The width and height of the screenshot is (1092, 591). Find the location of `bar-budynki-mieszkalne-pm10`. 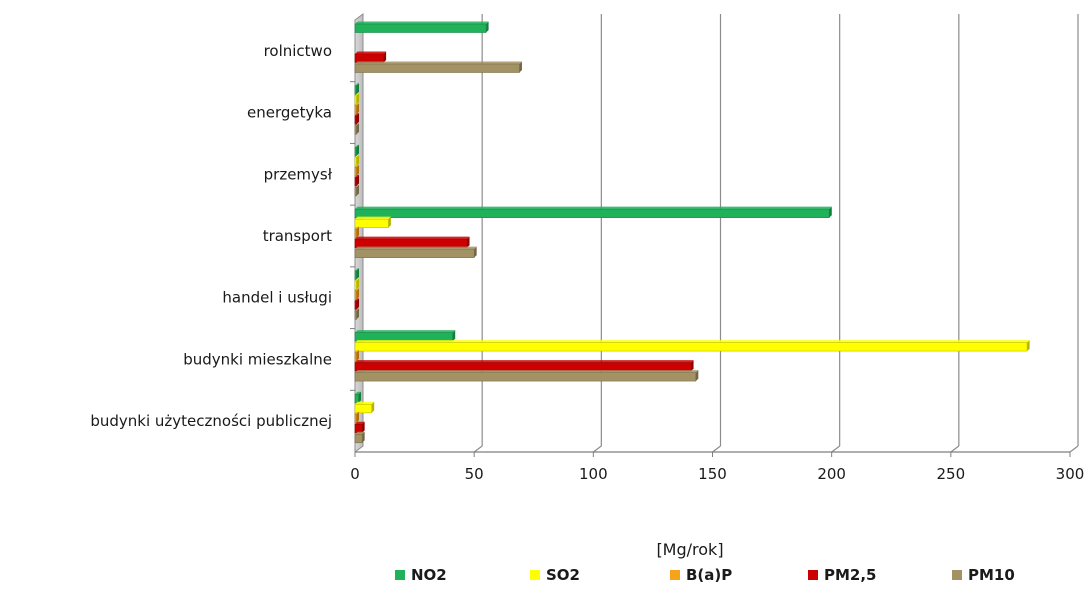

bar-budynki-mieszkalne-pm10 is located at coordinates (526, 376).